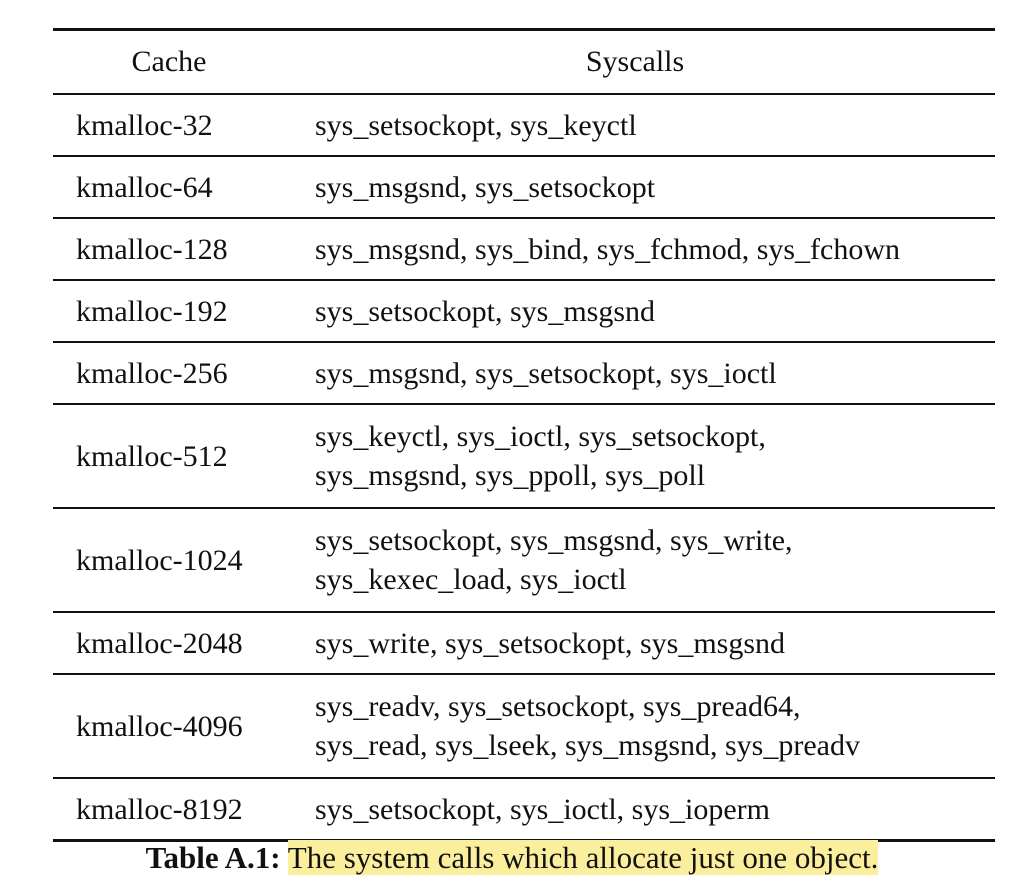 The height and width of the screenshot is (896, 1024). I want to click on caption-label: Table A.1:, so click(213, 857).